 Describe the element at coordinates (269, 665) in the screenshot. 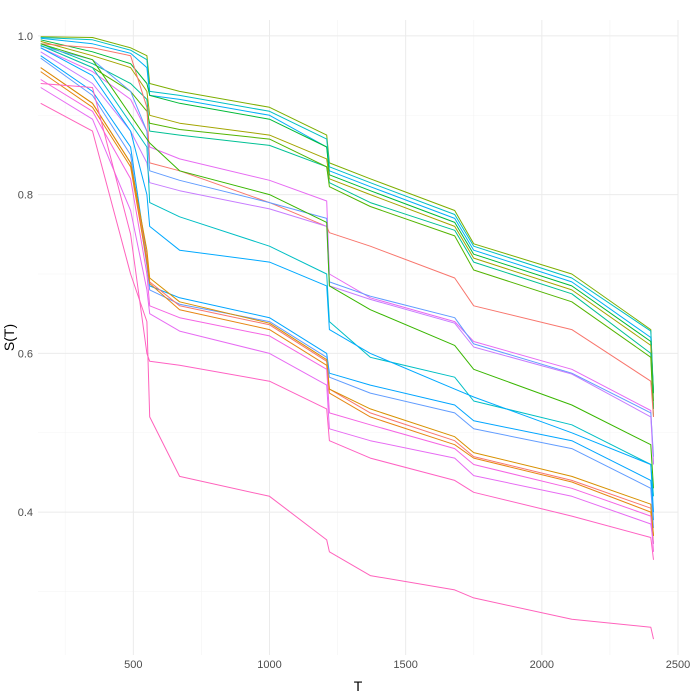

I see `x-tick-label: 1000` at that location.